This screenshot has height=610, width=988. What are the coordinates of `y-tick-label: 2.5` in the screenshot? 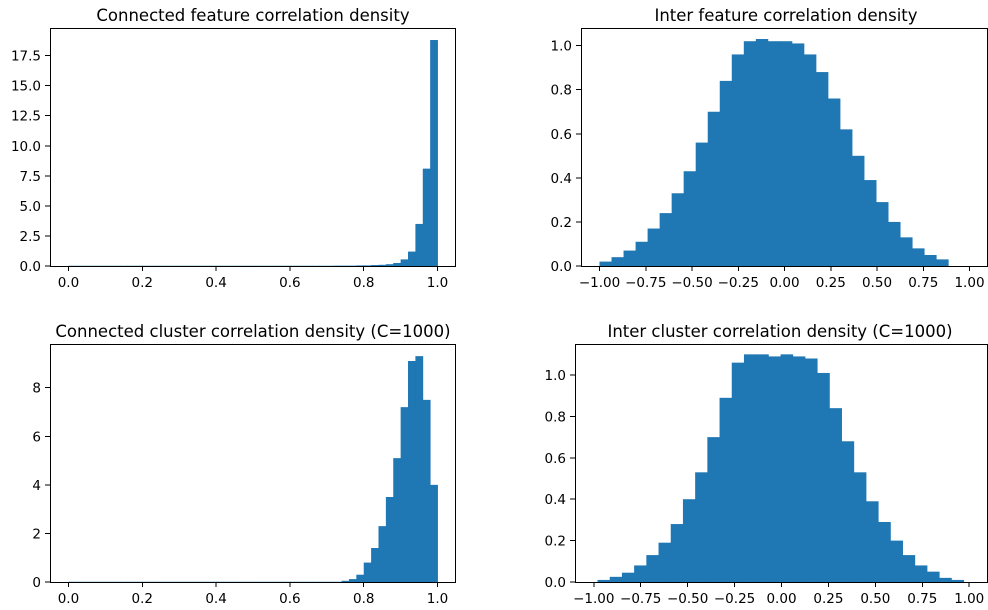 It's located at (30, 237).